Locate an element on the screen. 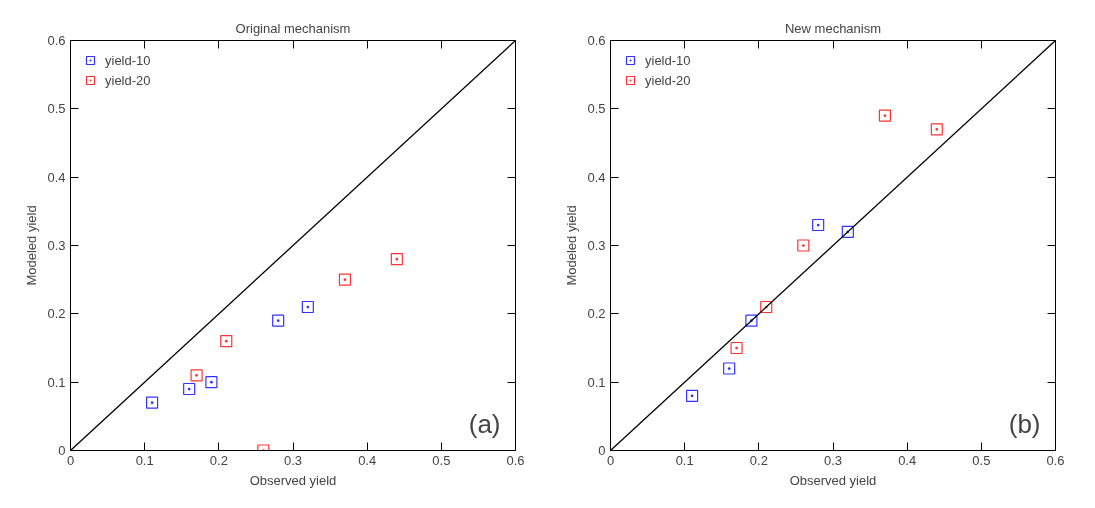 The height and width of the screenshot is (508, 1095). chart-title: Original mechanism is located at coordinates (293, 28).